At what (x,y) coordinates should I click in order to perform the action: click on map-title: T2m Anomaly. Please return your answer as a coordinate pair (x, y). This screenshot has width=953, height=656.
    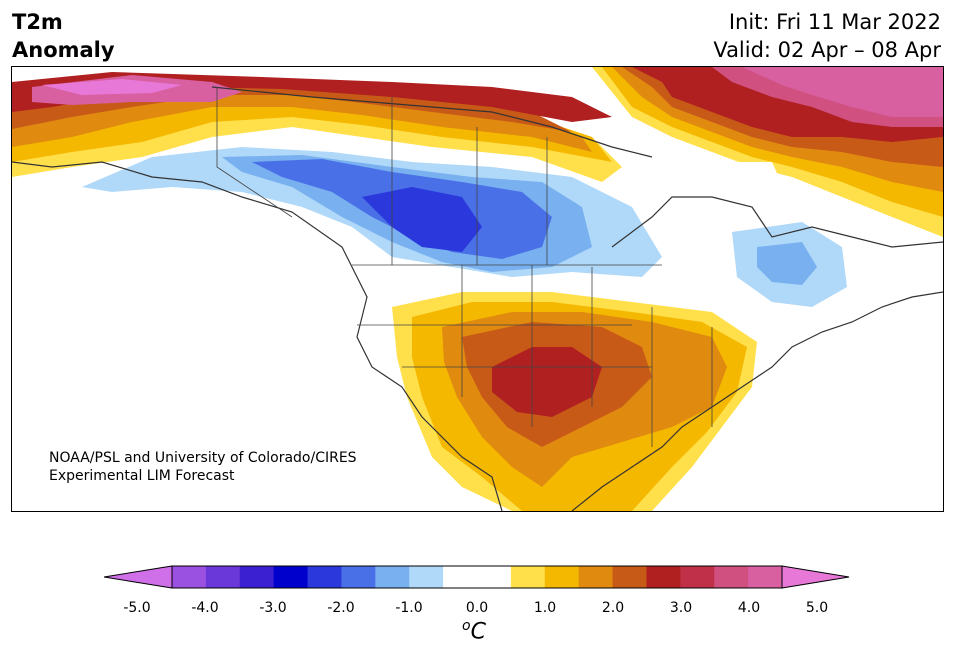
    Looking at the image, I should click on (63, 36).